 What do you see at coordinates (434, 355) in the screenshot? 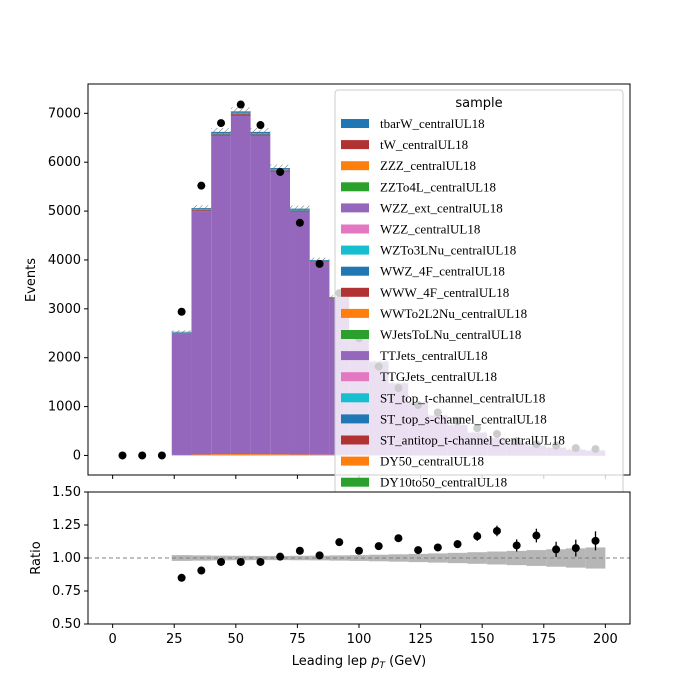
I see `legend-label: TTJets_centralUL18` at bounding box center [434, 355].